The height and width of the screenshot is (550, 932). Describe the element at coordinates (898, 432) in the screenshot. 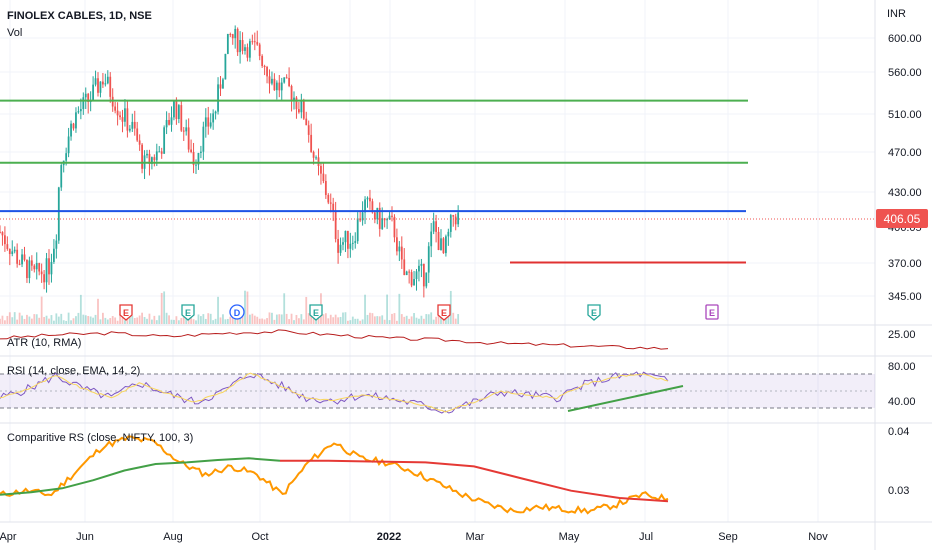

I see `crs-tick: 0.04` at that location.